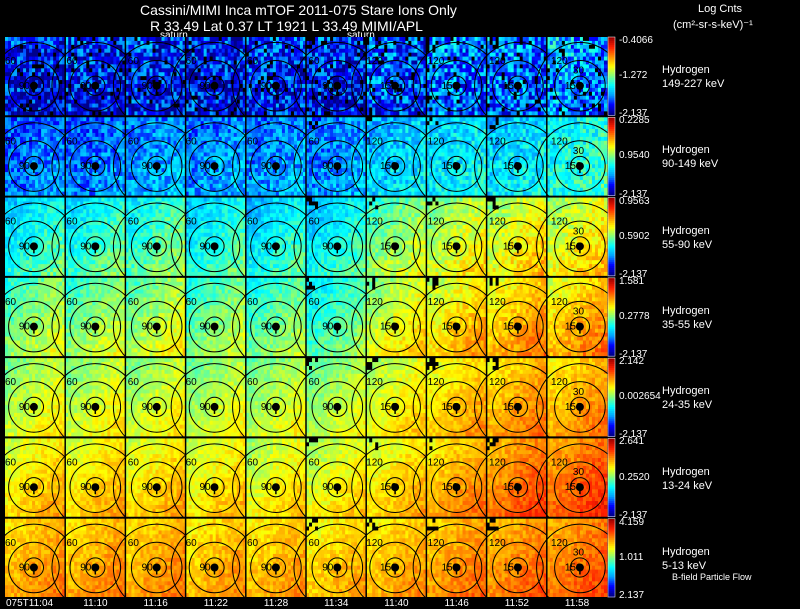  What do you see at coordinates (388, 86) in the screenshot?
I see `contour-label: 150` at bounding box center [388, 86].